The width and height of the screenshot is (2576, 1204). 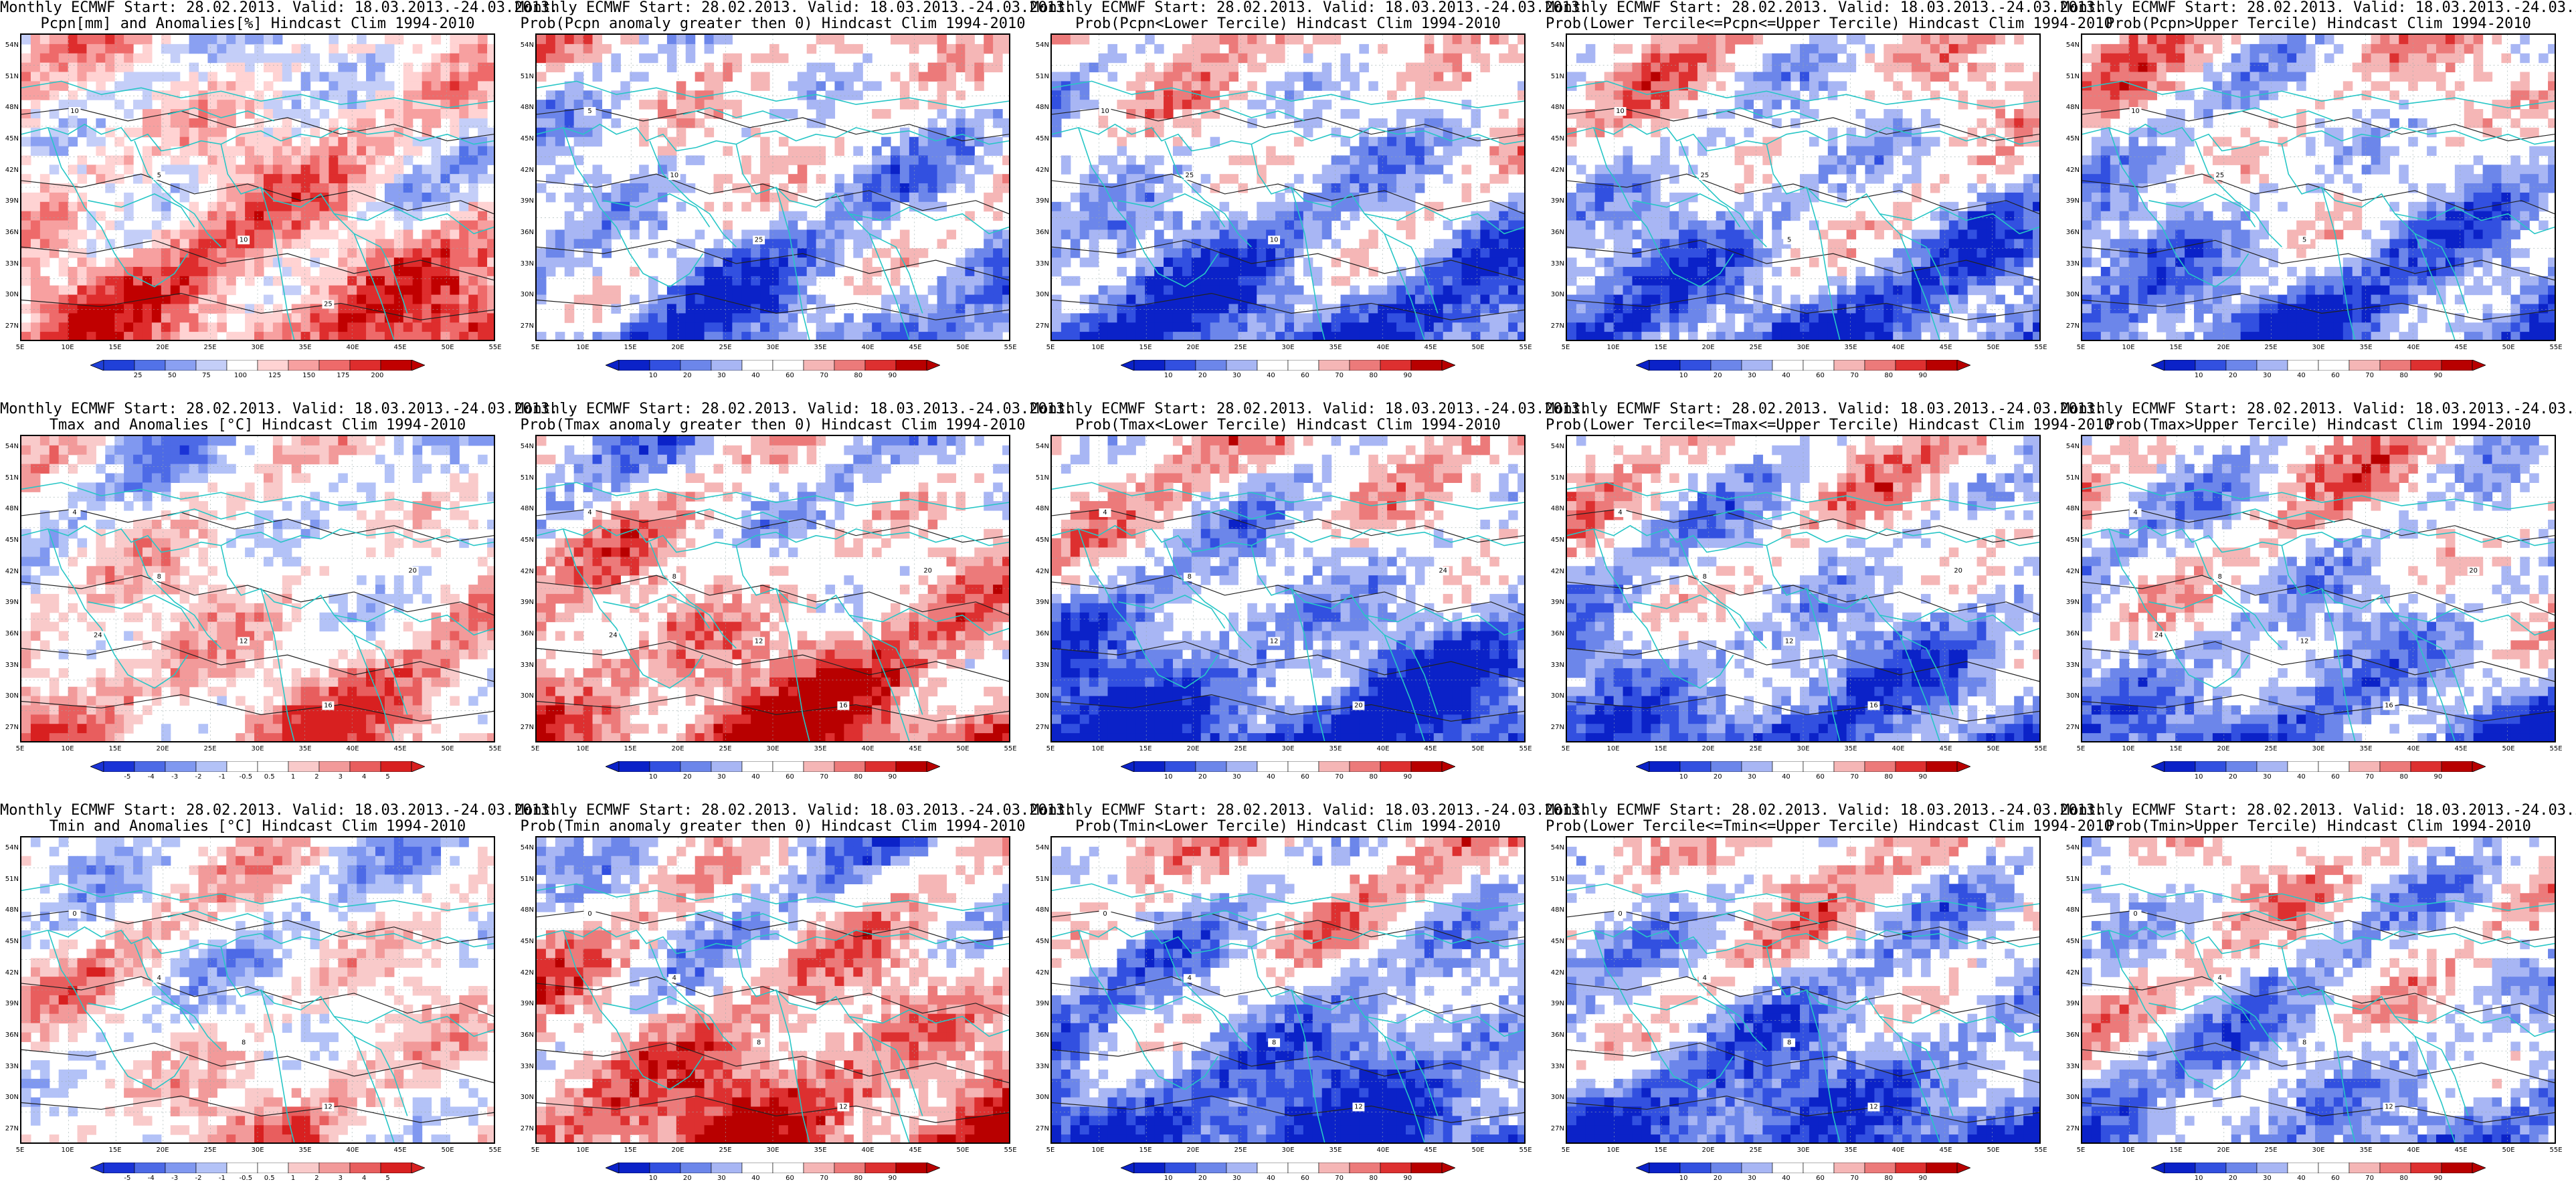 I want to click on contour-label: 16, so click(x=328, y=705).